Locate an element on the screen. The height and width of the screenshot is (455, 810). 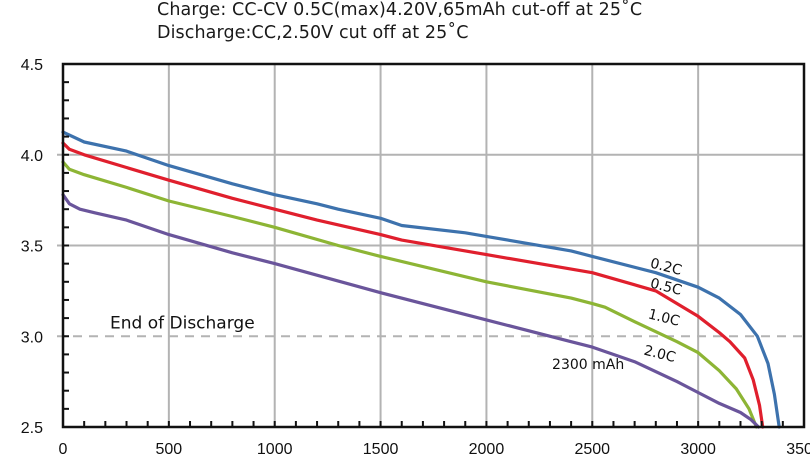
y-tick-label: 2.5 is located at coordinates (32, 428).